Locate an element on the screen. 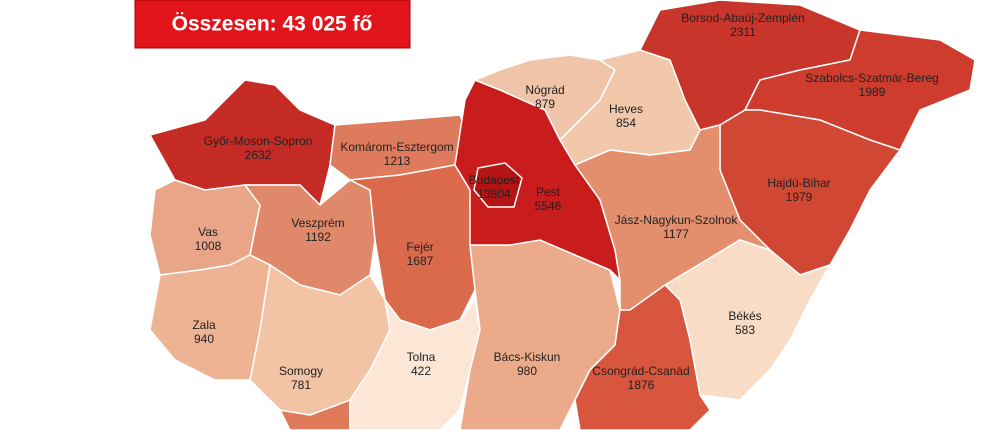 Image resolution: width=1000 pixels, height=430 pixels. county-name: Pest is located at coordinates (548, 192).